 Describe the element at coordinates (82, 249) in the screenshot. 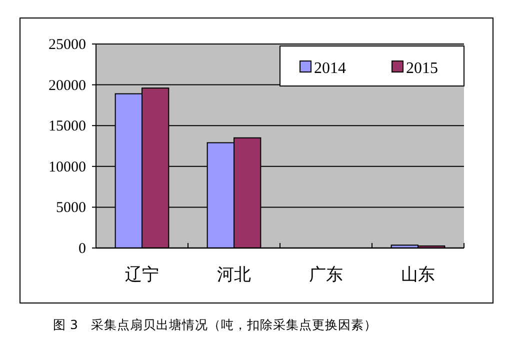

I see `y-tick-label: 0` at that location.